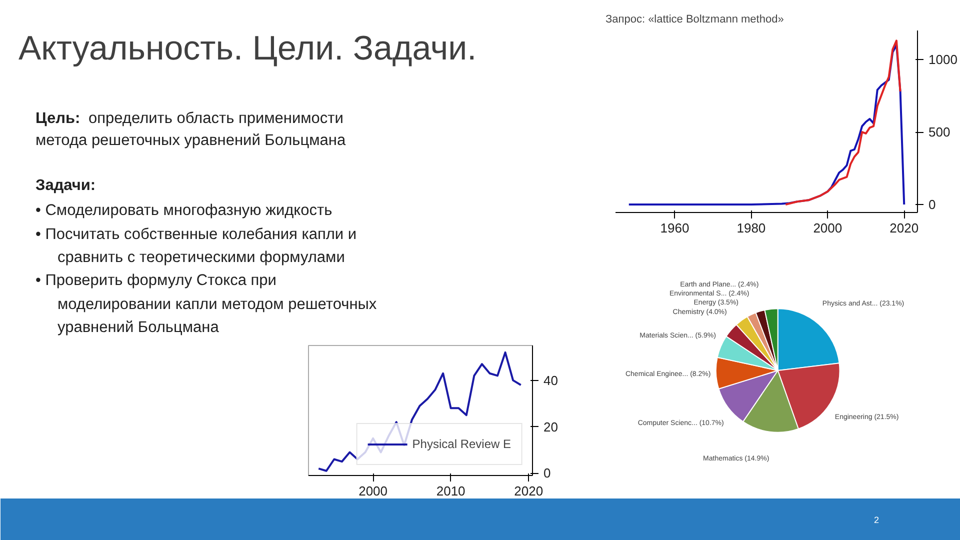 Image resolution: width=960 pixels, height=540 pixels. What do you see at coordinates (939, 132) in the screenshot?
I see `y-tick-label: 500` at bounding box center [939, 132].